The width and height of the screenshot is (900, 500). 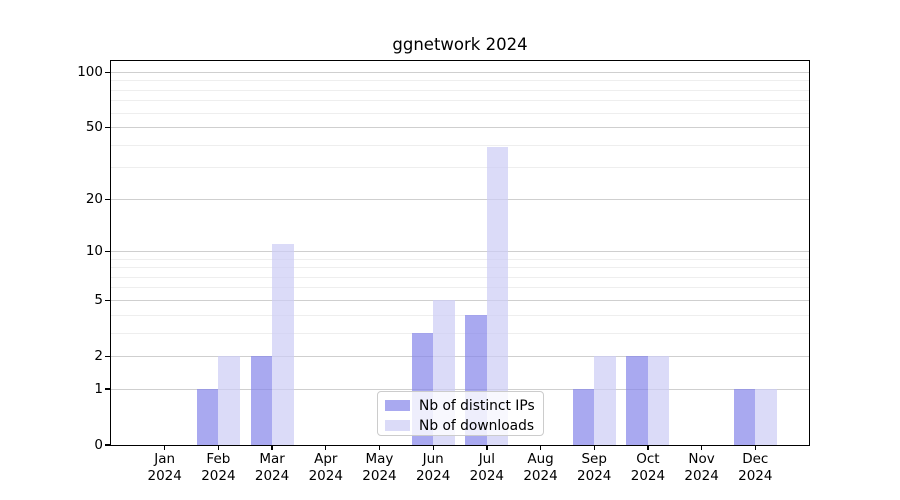 What do you see at coordinates (583, 417) in the screenshot?
I see `bar-distinct-ips-sep` at bounding box center [583, 417].